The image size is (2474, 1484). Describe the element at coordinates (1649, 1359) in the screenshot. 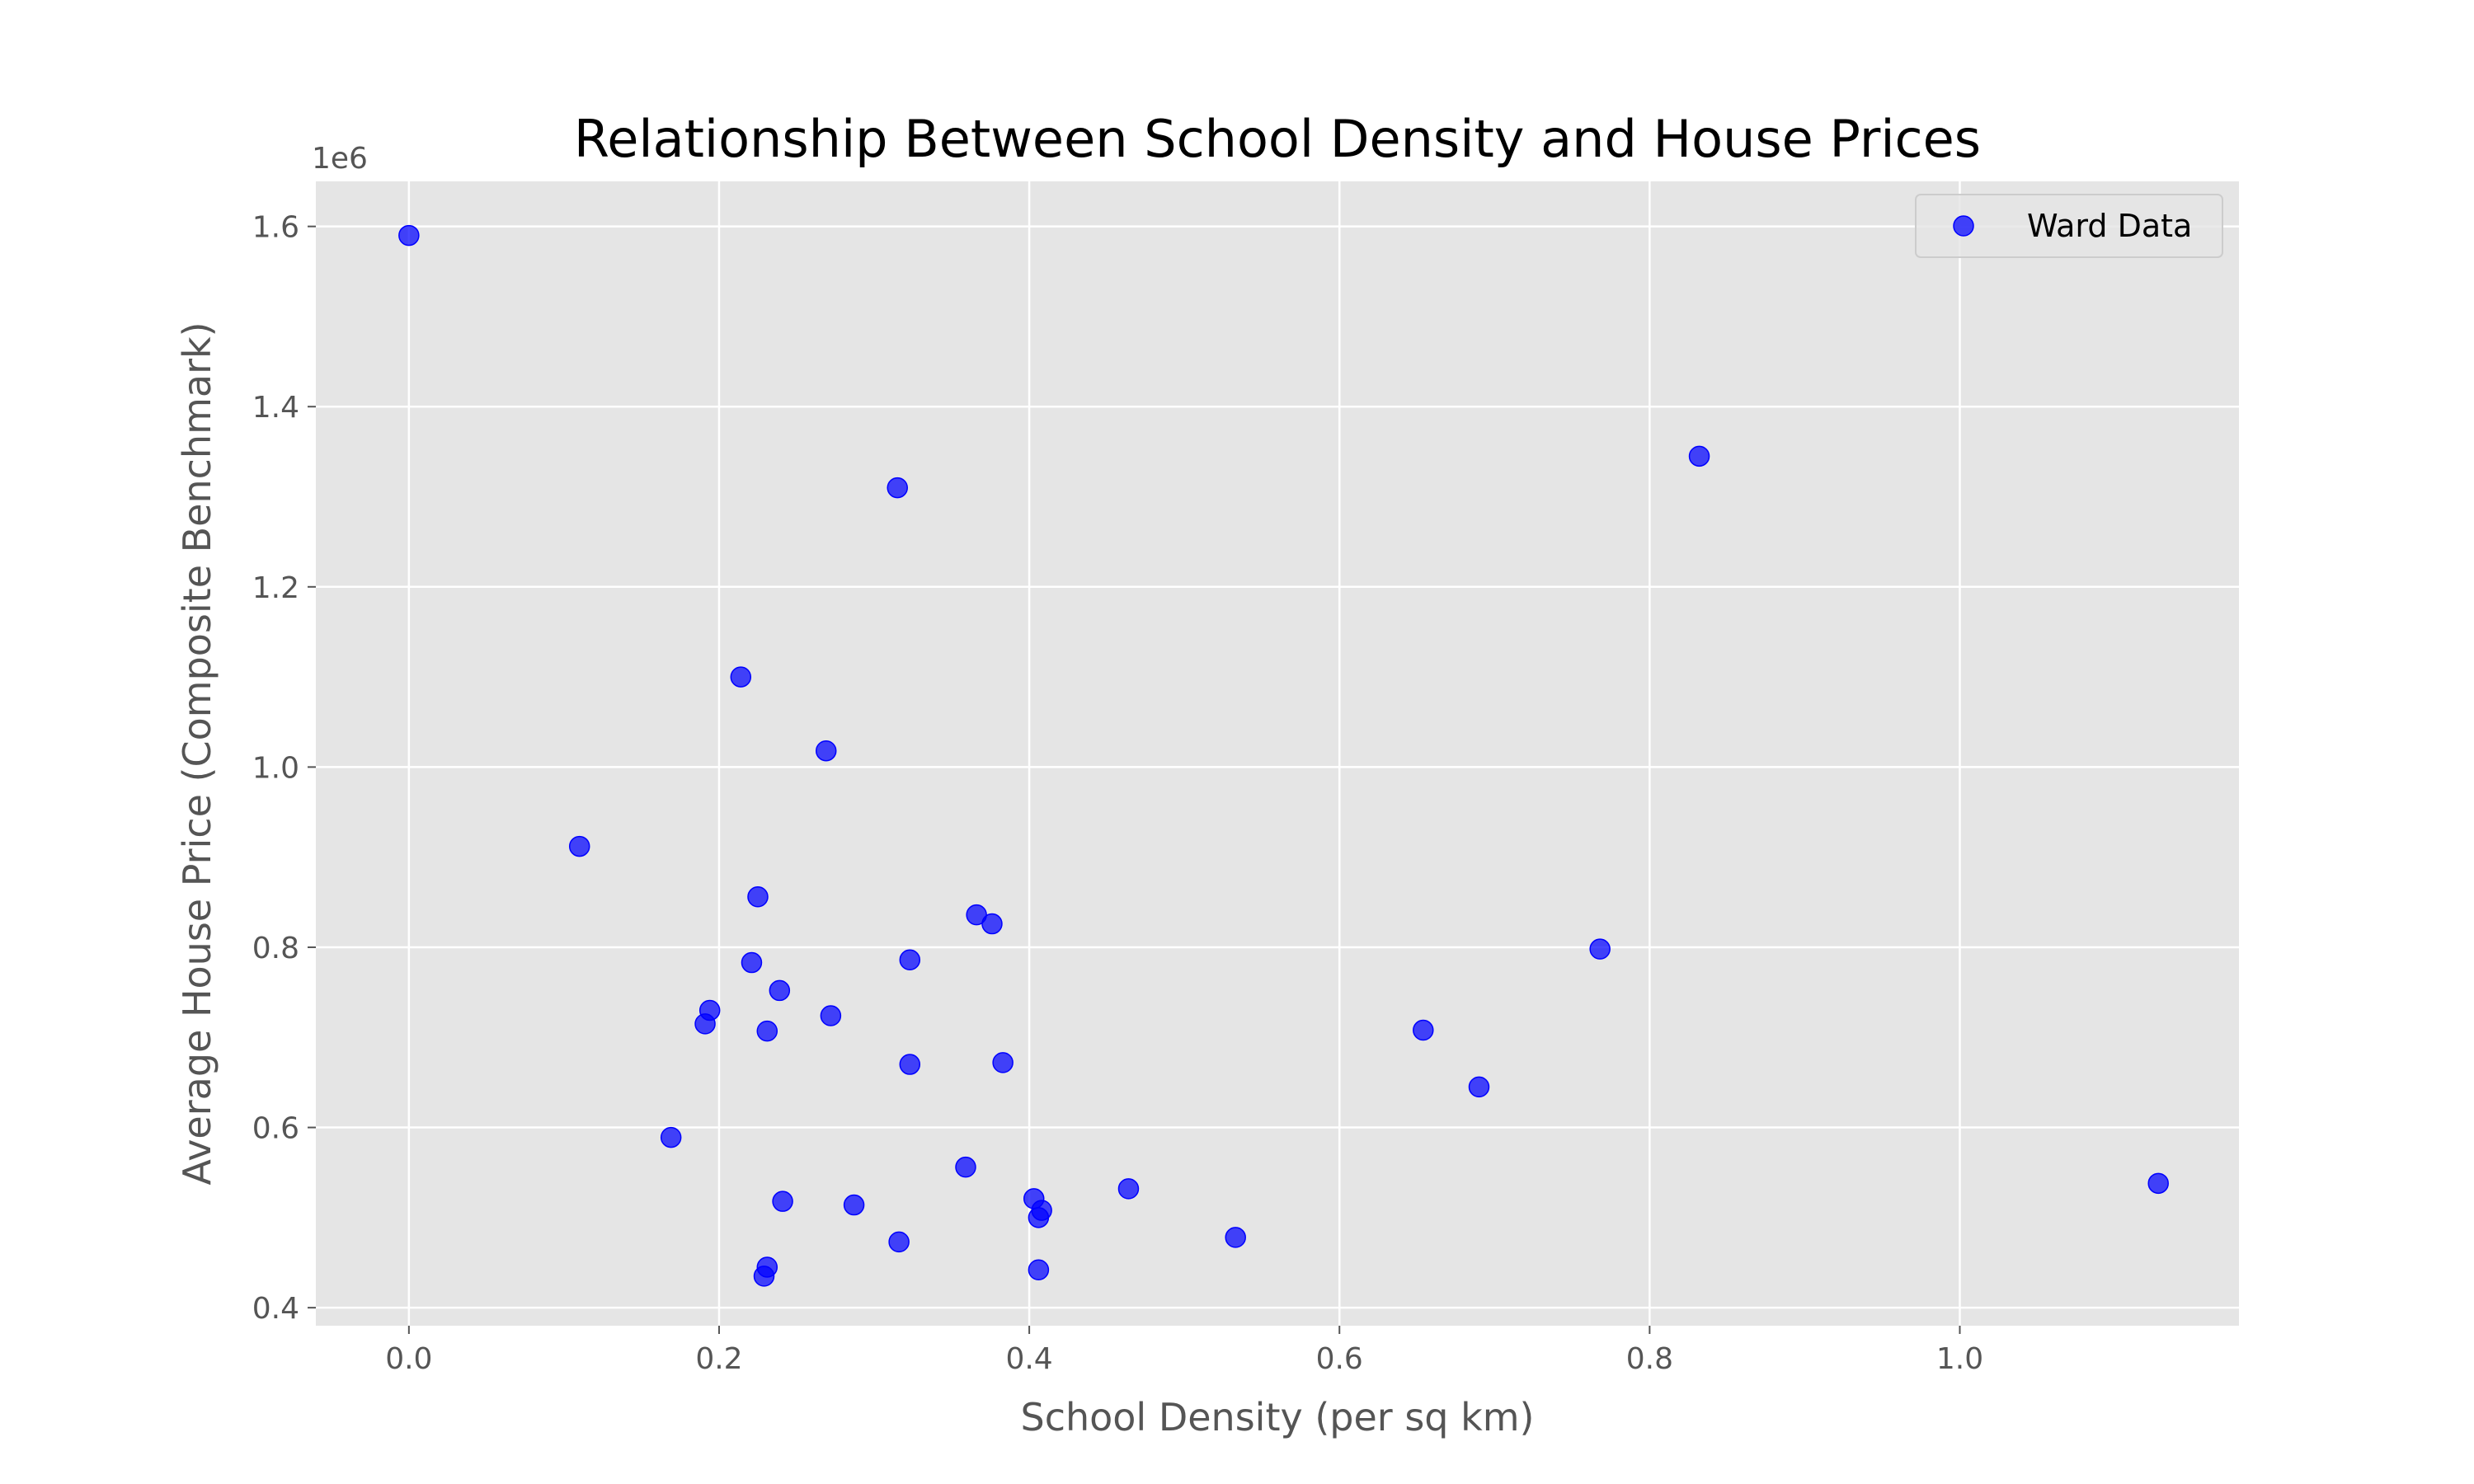

I see `x-tick-label: 0.8` at that location.